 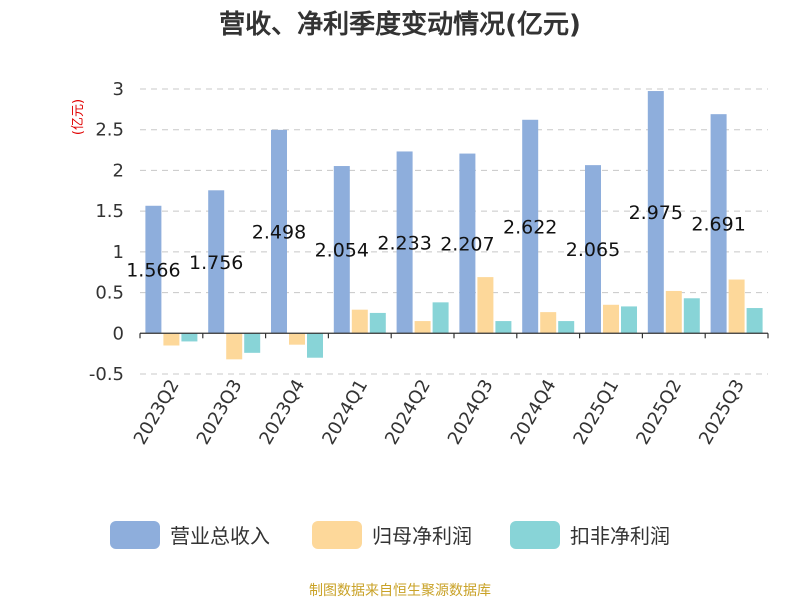 What do you see at coordinates (620, 536) in the screenshot?
I see `legend-label-2: 扣非净利润` at bounding box center [620, 536].